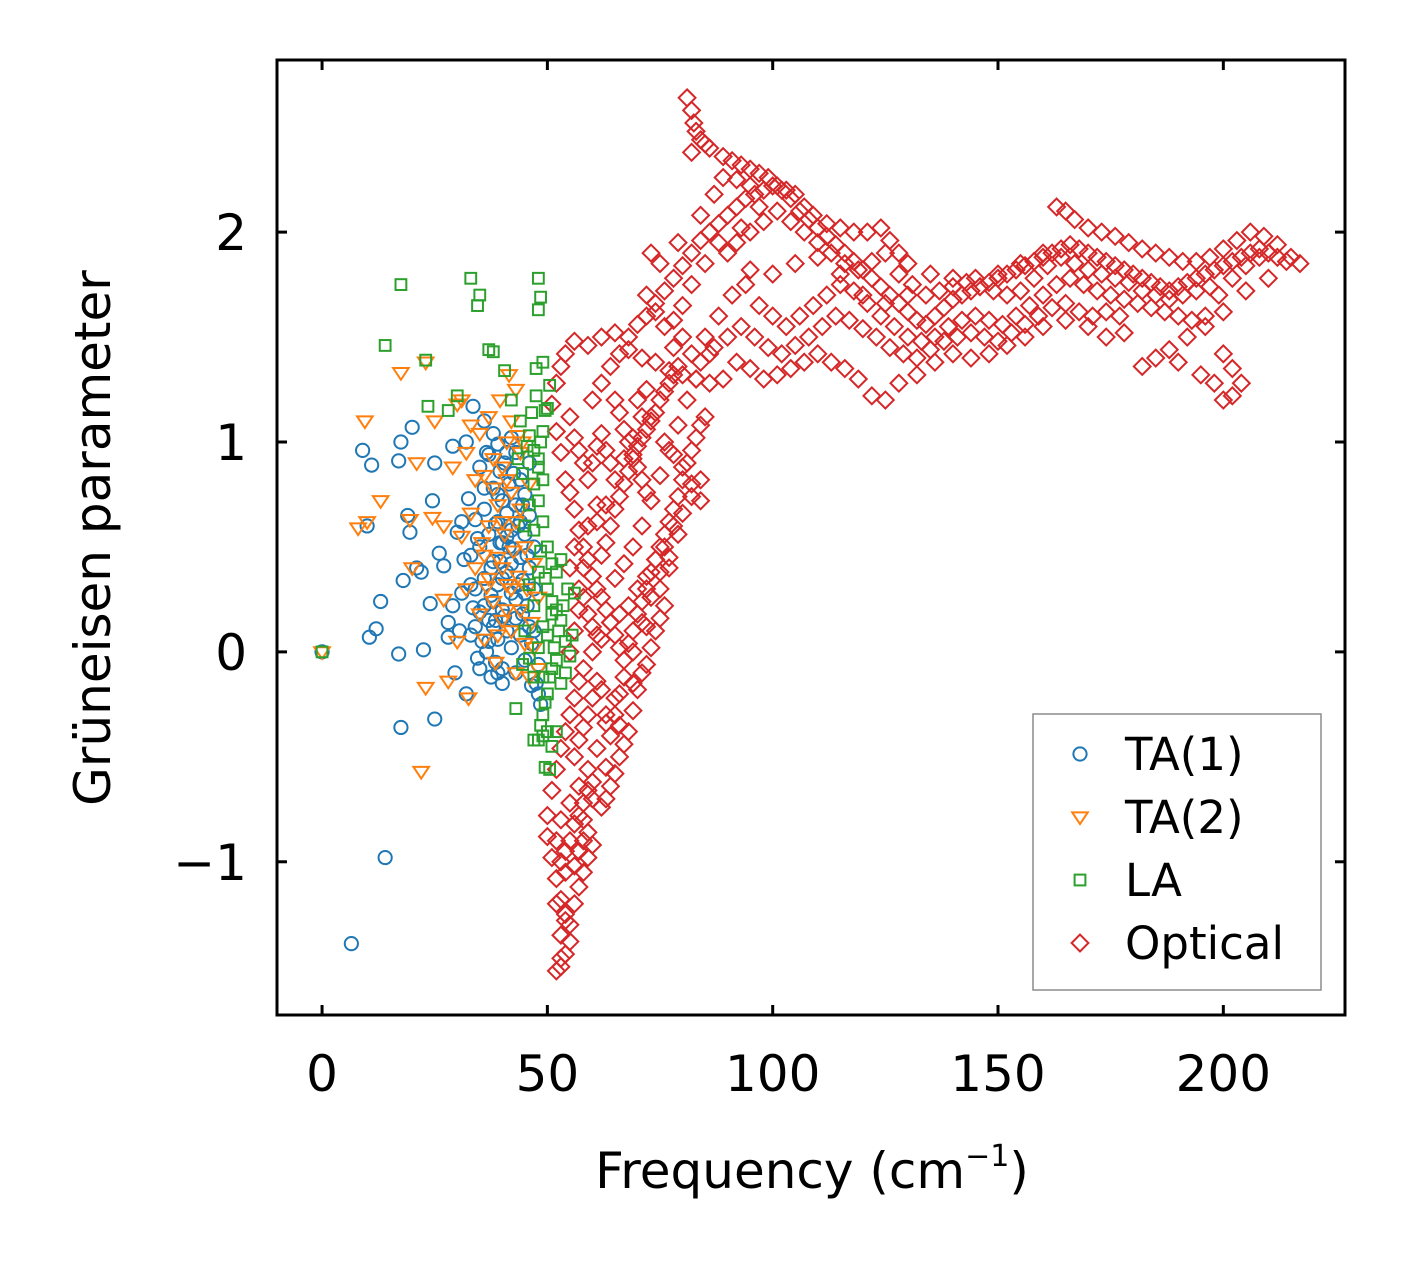 Image resolution: width=1406 pixels, height=1264 pixels. Describe the element at coordinates (231, 233) in the screenshot. I see `y-tick-label: 2` at that location.